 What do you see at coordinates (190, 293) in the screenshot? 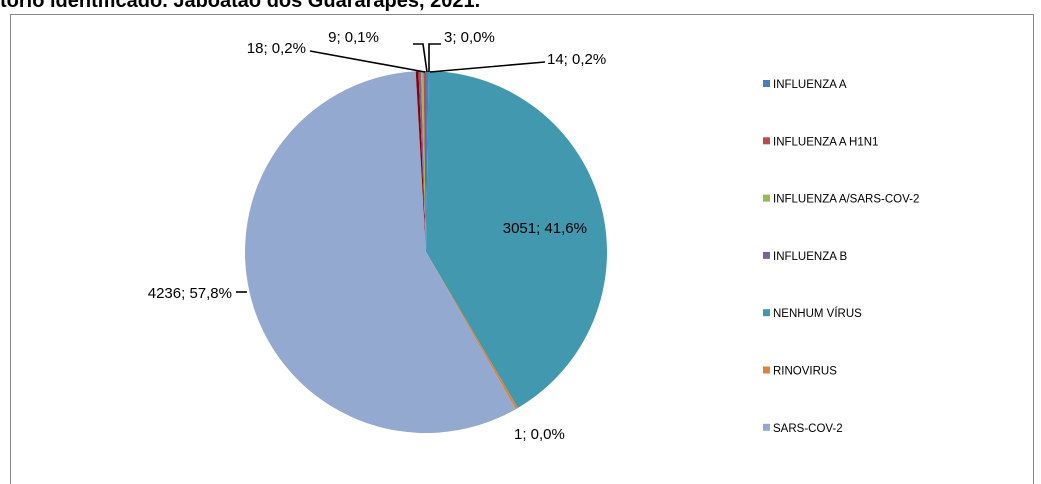
I see `data-label: 4236; 57,8%` at bounding box center [190, 293].